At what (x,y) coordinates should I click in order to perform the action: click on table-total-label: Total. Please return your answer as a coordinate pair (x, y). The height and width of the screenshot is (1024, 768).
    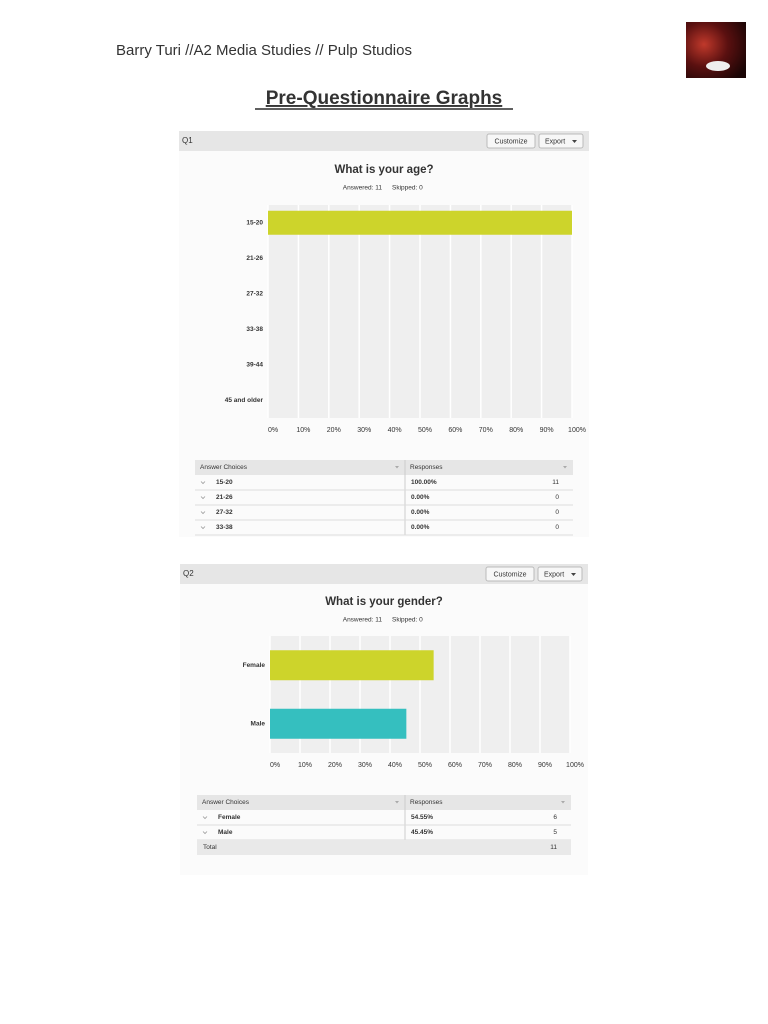
    Looking at the image, I should click on (210, 847).